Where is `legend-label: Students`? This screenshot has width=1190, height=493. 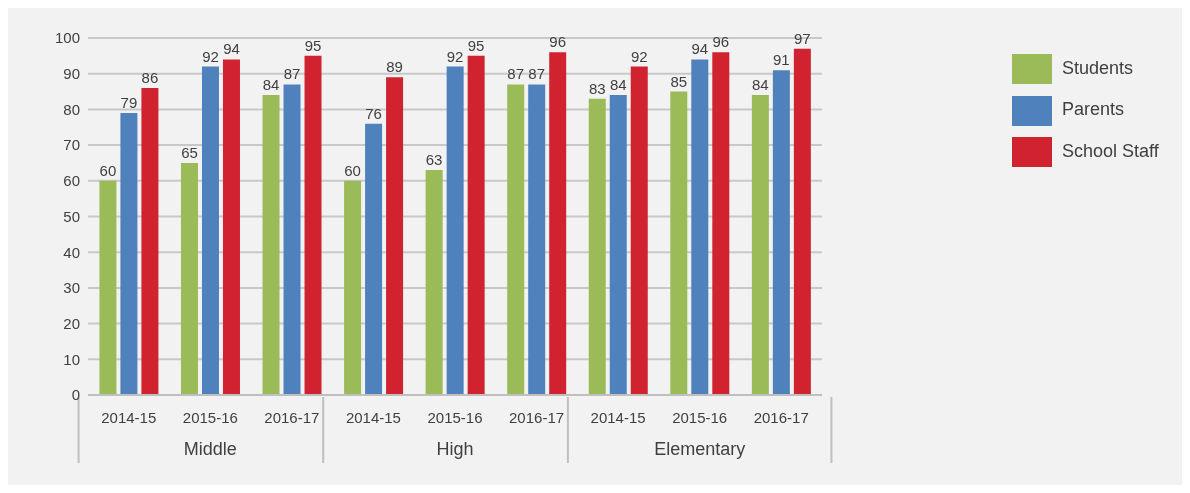 legend-label: Students is located at coordinates (1098, 68).